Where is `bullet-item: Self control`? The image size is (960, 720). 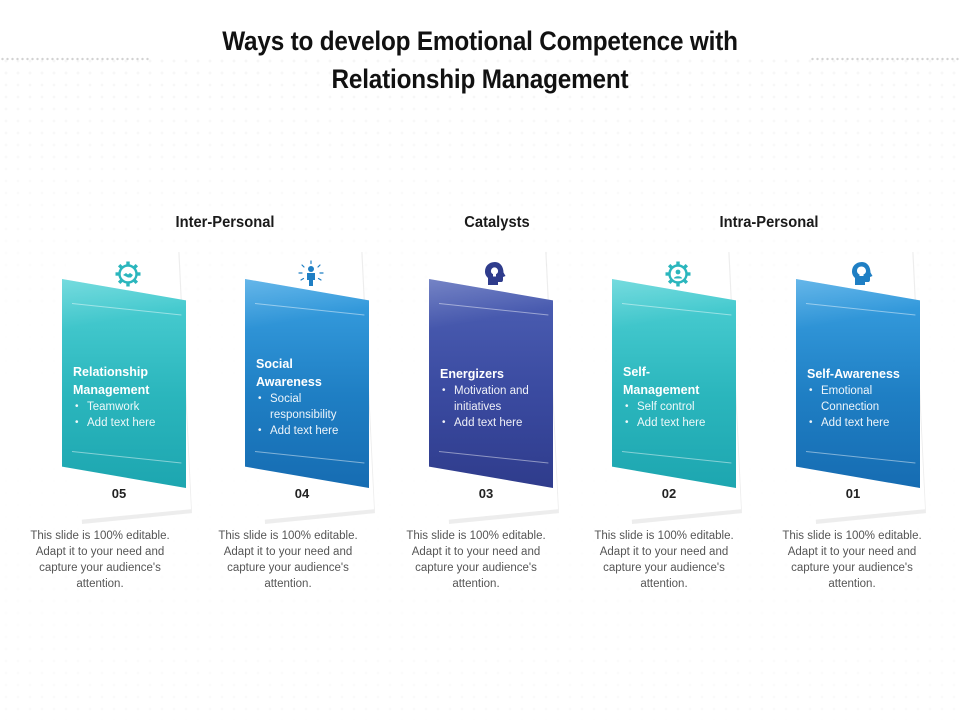 bullet-item: Self control is located at coordinates (679, 407).